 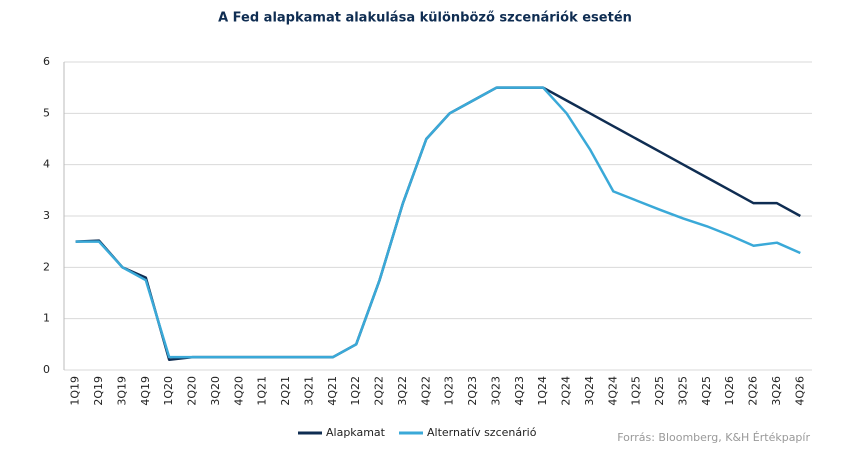 What do you see at coordinates (145, 391) in the screenshot?
I see `x-tick-label: 4Q19` at bounding box center [145, 391].